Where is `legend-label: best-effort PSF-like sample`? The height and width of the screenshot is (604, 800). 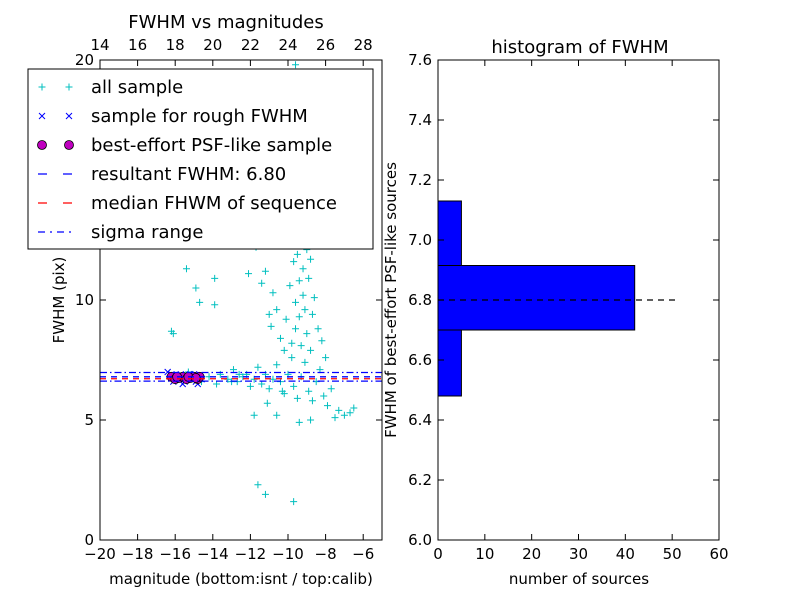
legend-label: best-effort PSF-like sample is located at coordinates (211, 145).